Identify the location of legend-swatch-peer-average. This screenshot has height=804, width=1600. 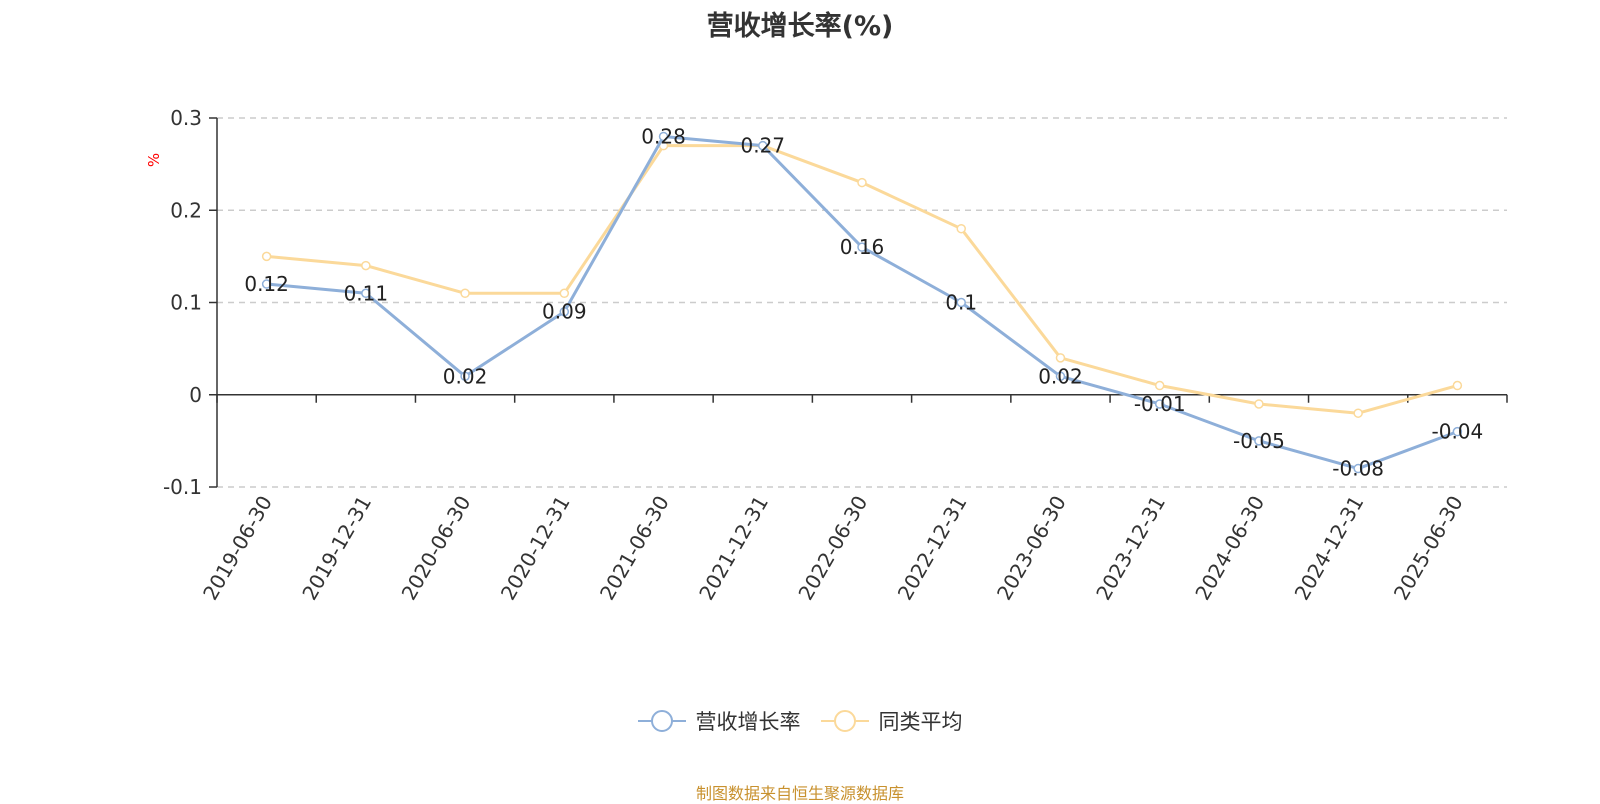
(844, 721).